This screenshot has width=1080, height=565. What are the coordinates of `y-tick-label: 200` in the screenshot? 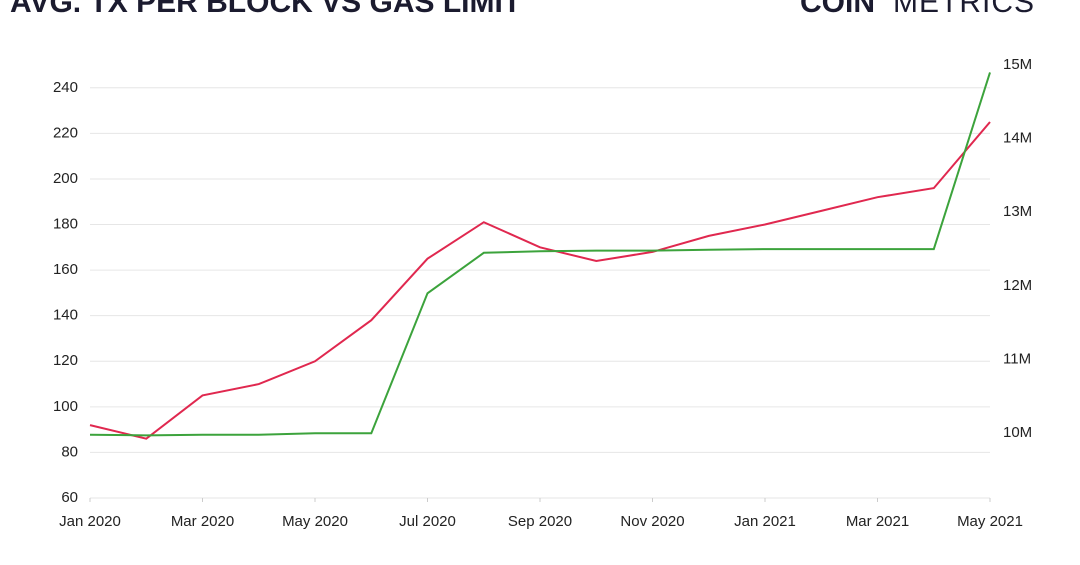 It's located at (65, 178).